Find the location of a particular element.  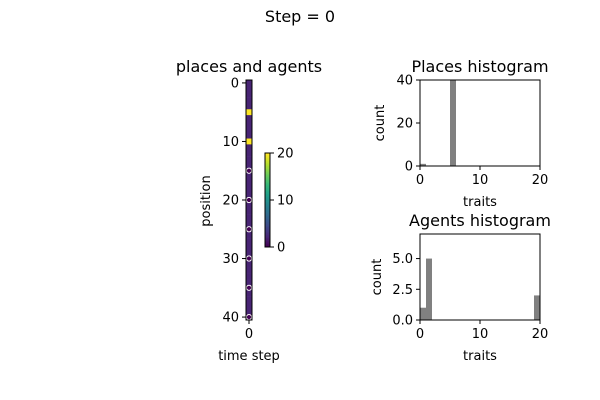

colorbar-tick-label: 10 is located at coordinates (285, 201).